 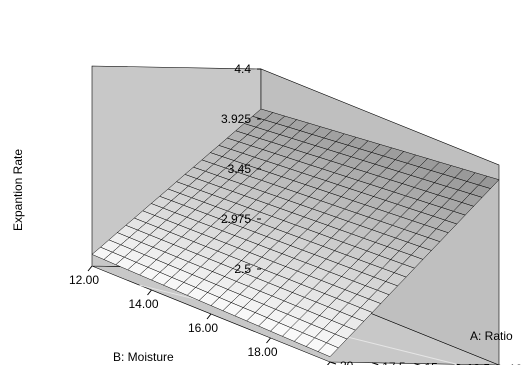 I want to click on x-axis-title: A: Ratio, so click(x=491, y=336).